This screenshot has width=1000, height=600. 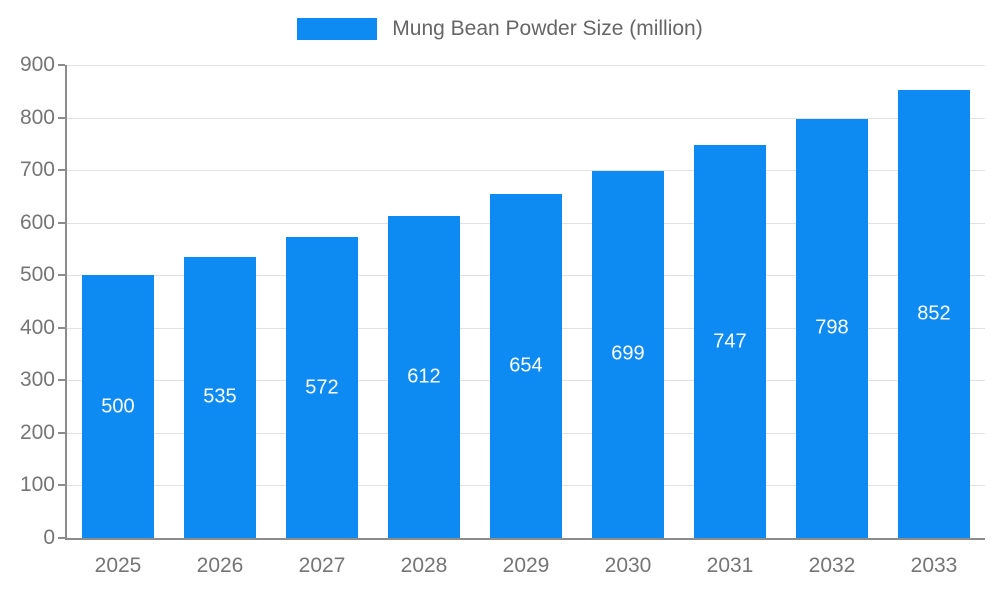 I want to click on bar: 612, so click(x=424, y=377).